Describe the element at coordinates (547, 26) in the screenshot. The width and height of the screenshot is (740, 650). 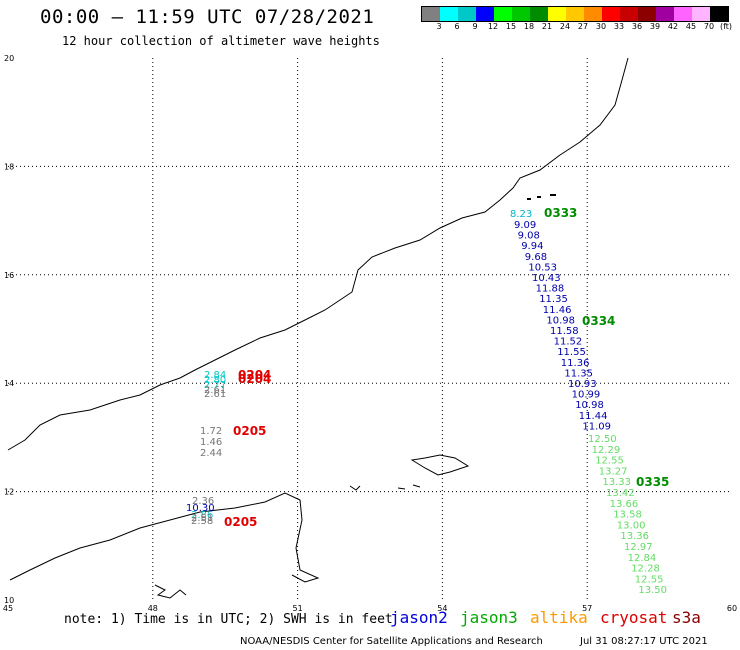
I see `legend-label: 21` at that location.